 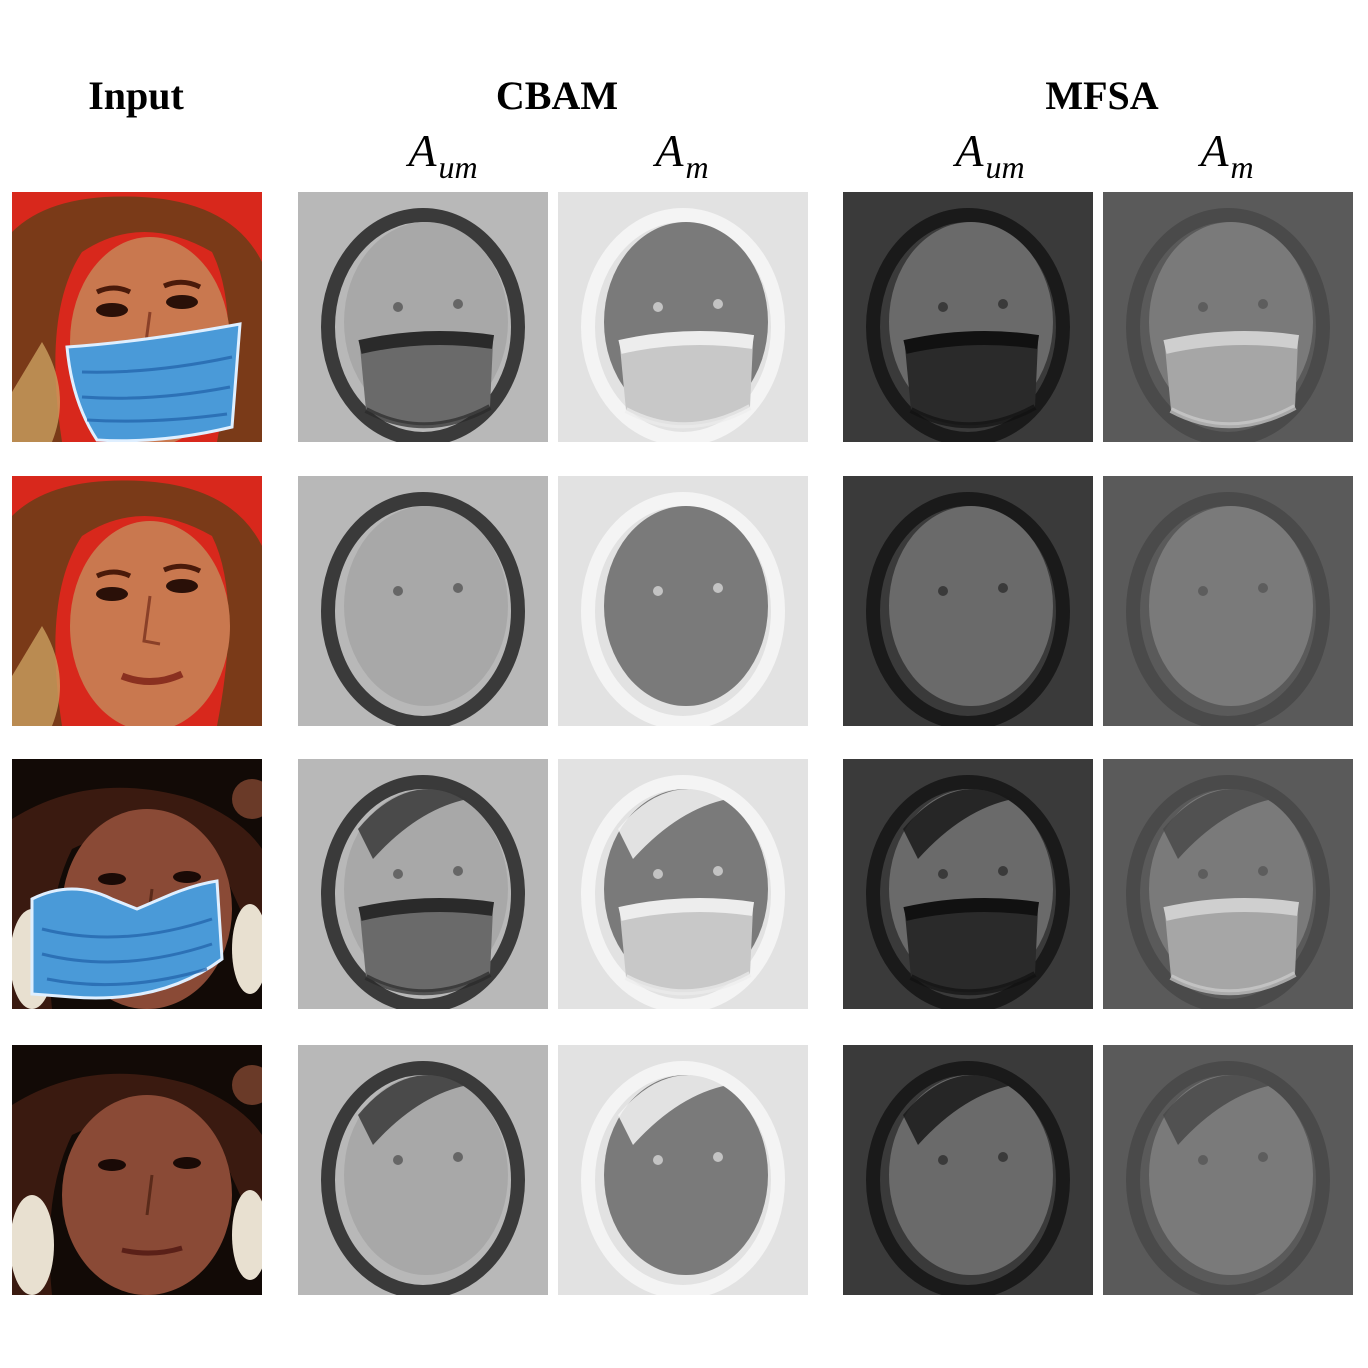 What do you see at coordinates (423, 1170) in the screenshot?
I see `row-4-cbam-aum-map` at bounding box center [423, 1170].